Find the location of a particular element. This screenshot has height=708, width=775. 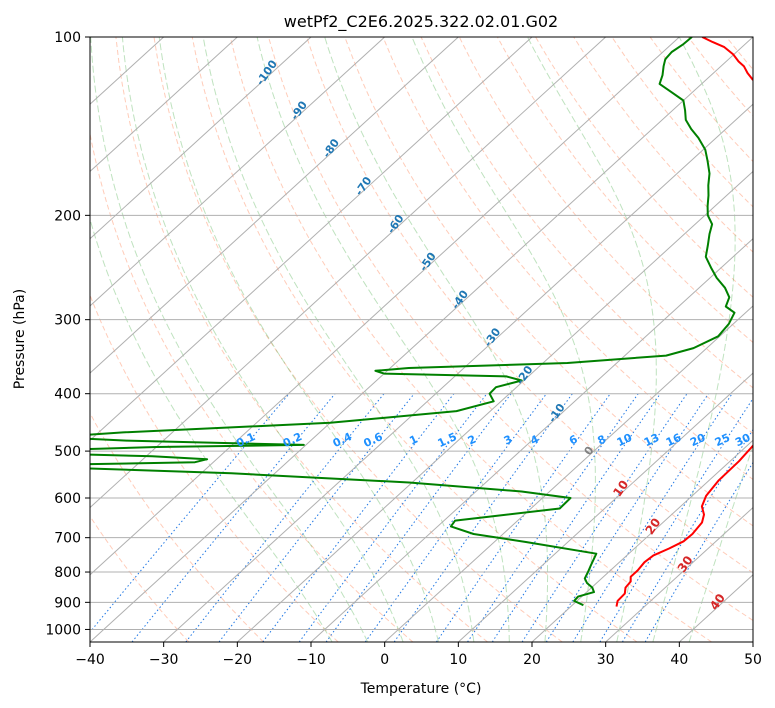

chart-title: wetPf2_C2E6.2025.322.02.01.G02 is located at coordinates (421, 22).